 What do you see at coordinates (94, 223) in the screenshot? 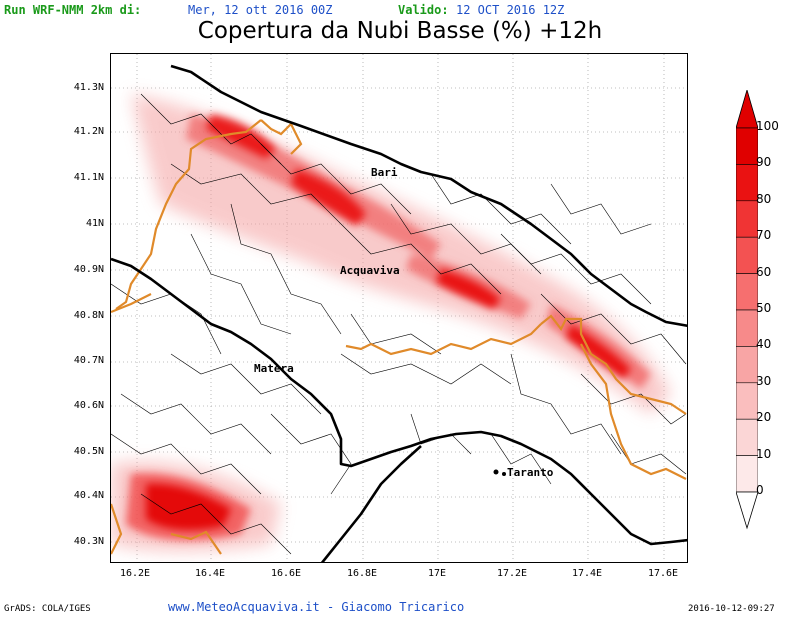
I see `lat-label: 41N` at bounding box center [94, 223].